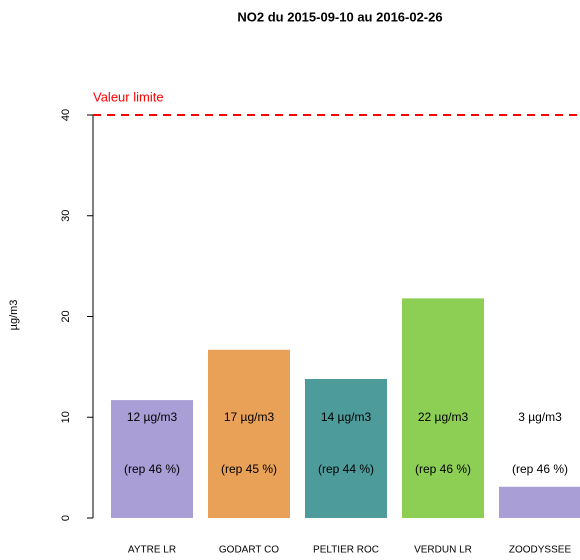 The width and height of the screenshot is (580, 560). Describe the element at coordinates (339, 16) in the screenshot. I see `chart-title: NO2 du 2015-09-10 au 2016-02-26` at that location.